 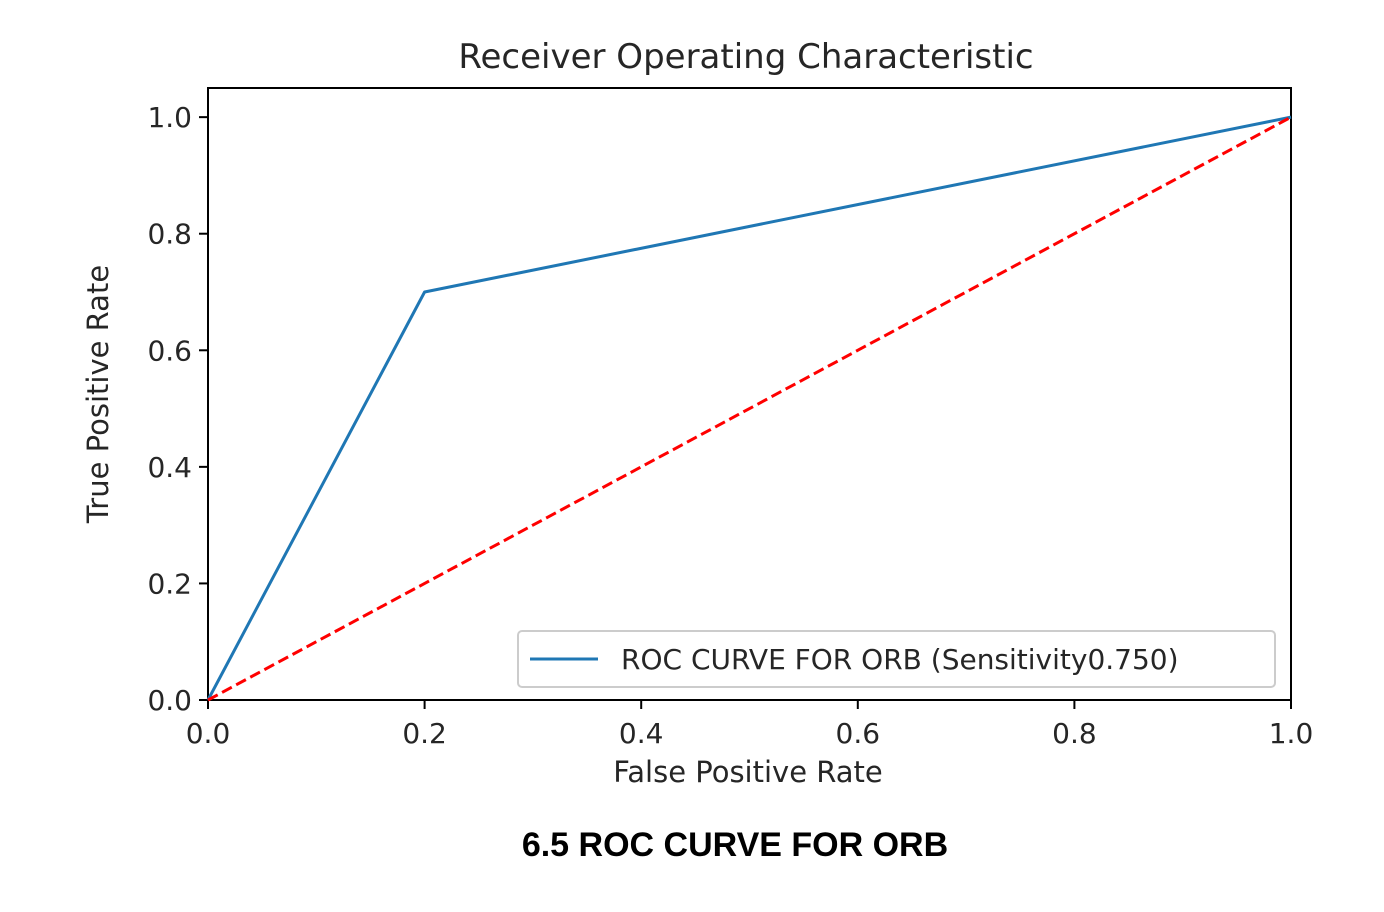 What do you see at coordinates (169, 583) in the screenshot?
I see `y-tick-label: 0.2` at bounding box center [169, 583].